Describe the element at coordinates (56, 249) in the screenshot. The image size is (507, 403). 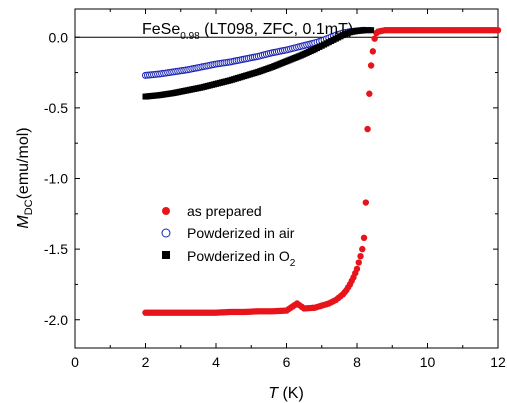
I see `y-tick-label: -1.5` at that location.